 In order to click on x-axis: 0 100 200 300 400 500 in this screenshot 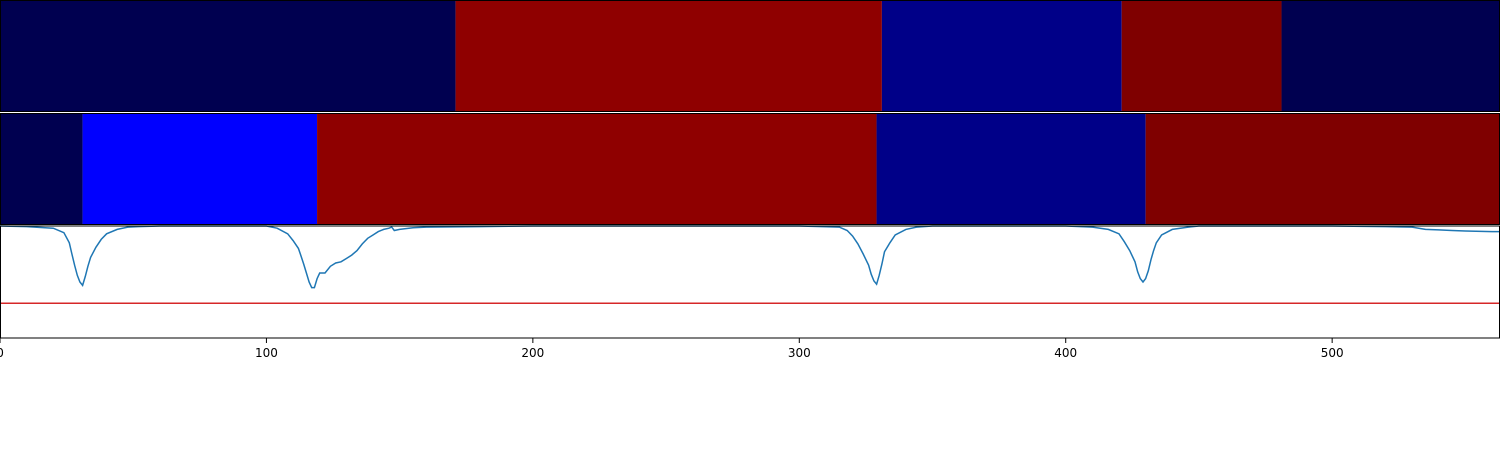, I will do `click(750, 348)`.